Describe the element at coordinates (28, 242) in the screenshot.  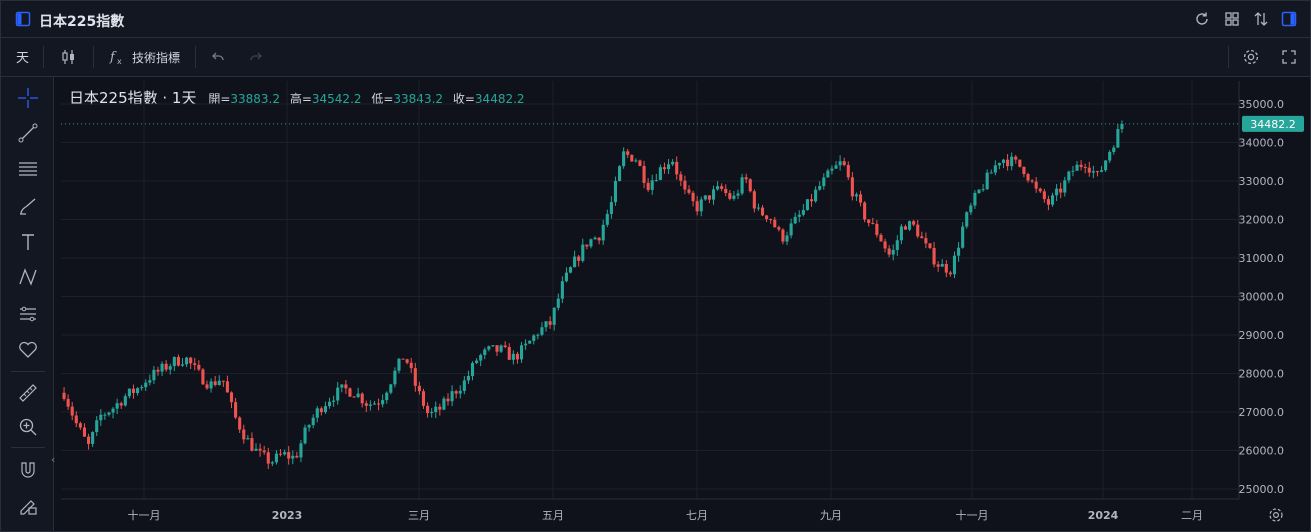
I see `text-icon` at that location.